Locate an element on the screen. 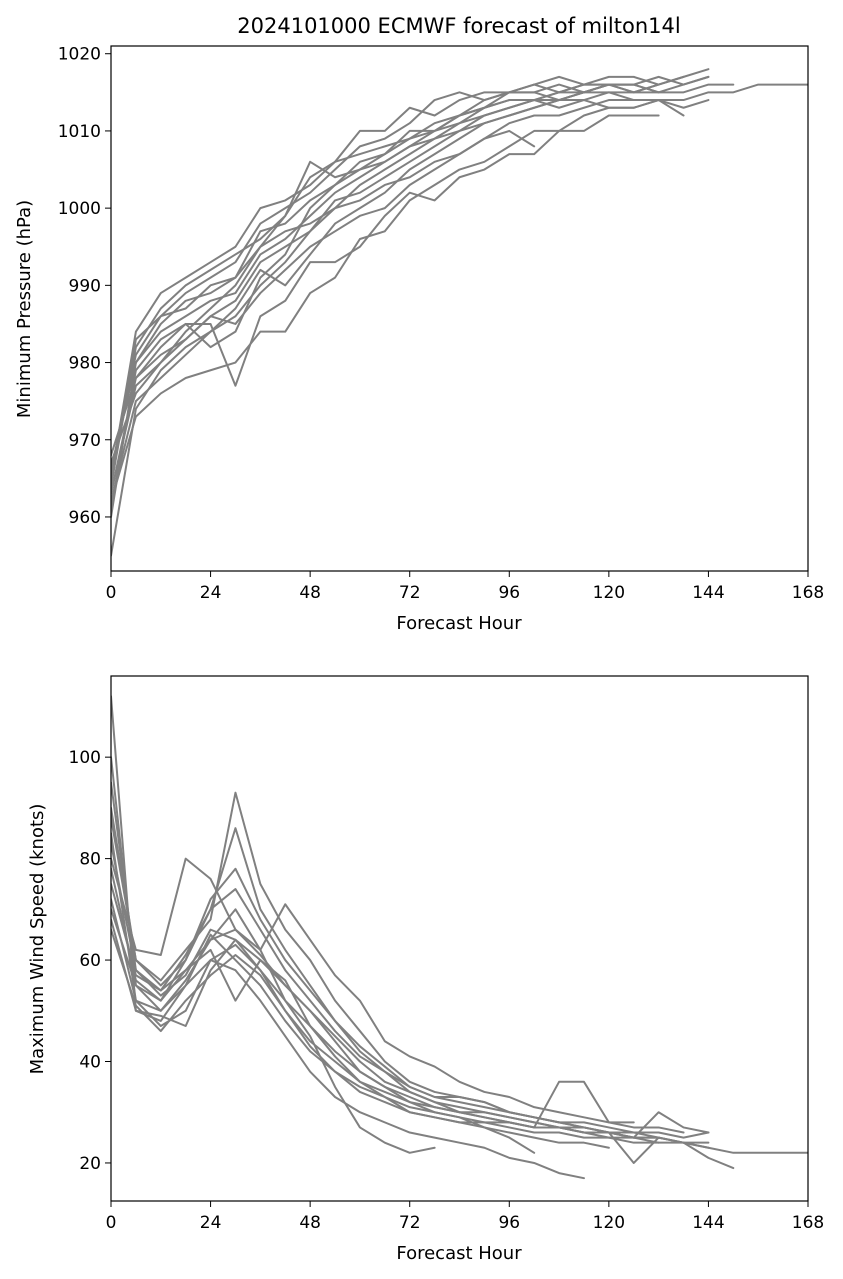 Image resolution: width=843 pixels, height=1279 pixels. pressure-x-tick: 144 is located at coordinates (708, 587).